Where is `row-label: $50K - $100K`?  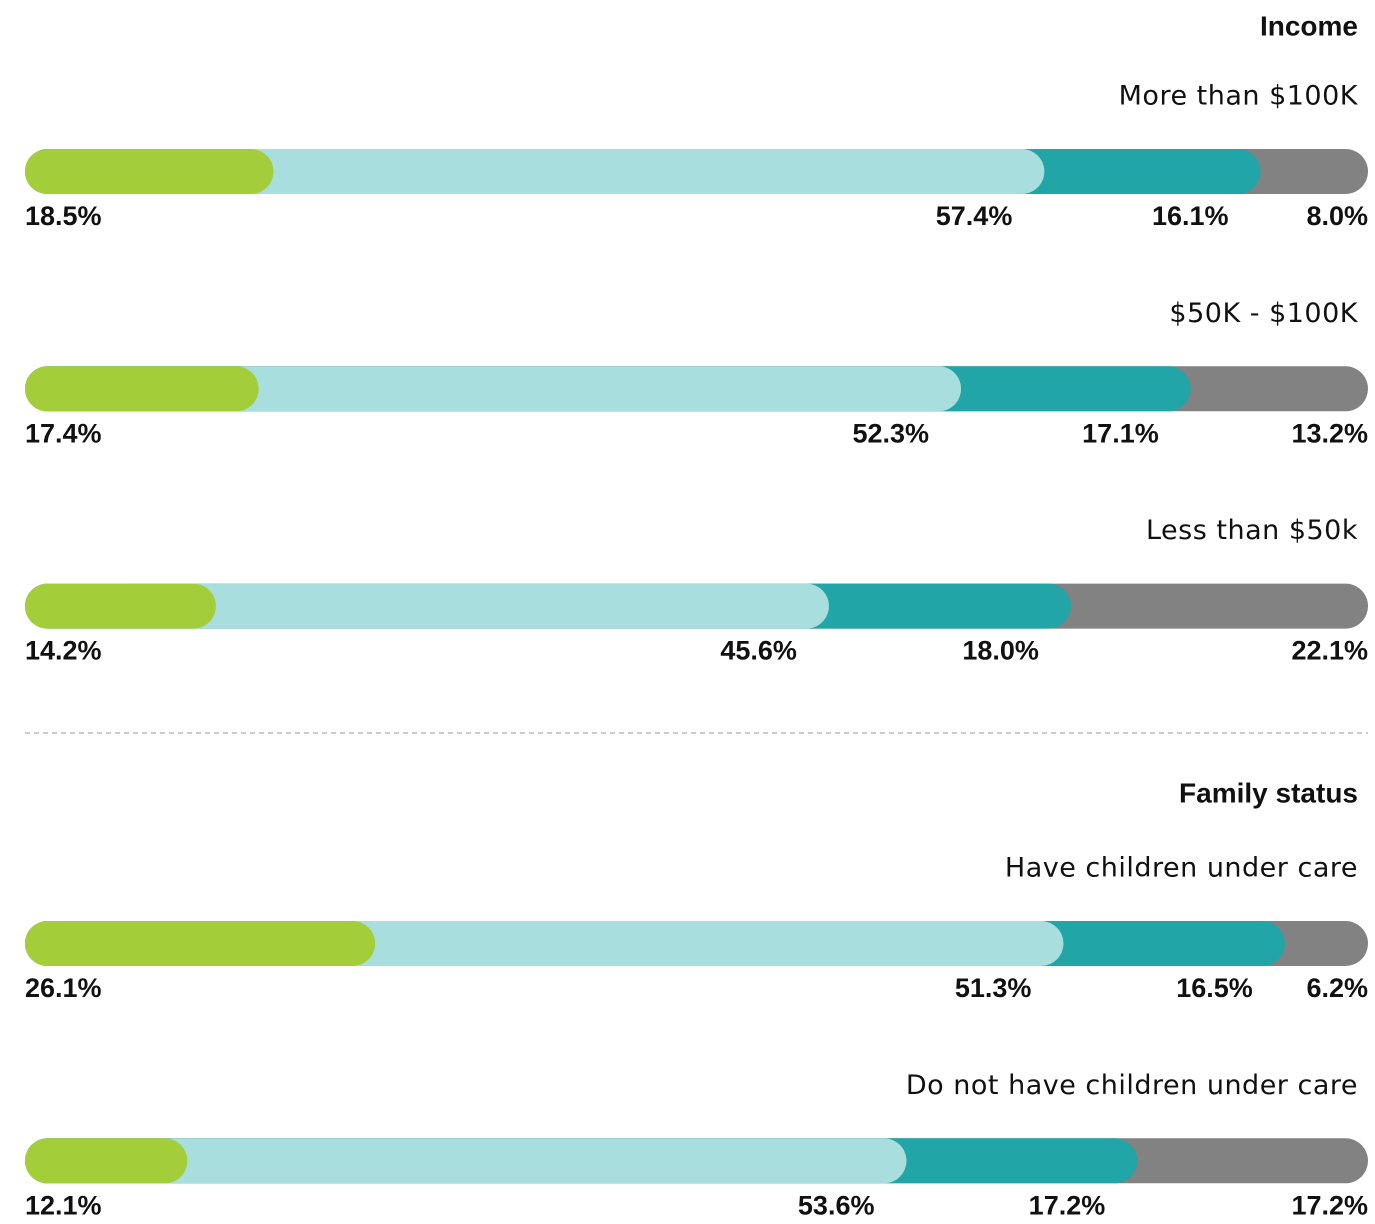 row-label: $50K - $100K is located at coordinates (1263, 313).